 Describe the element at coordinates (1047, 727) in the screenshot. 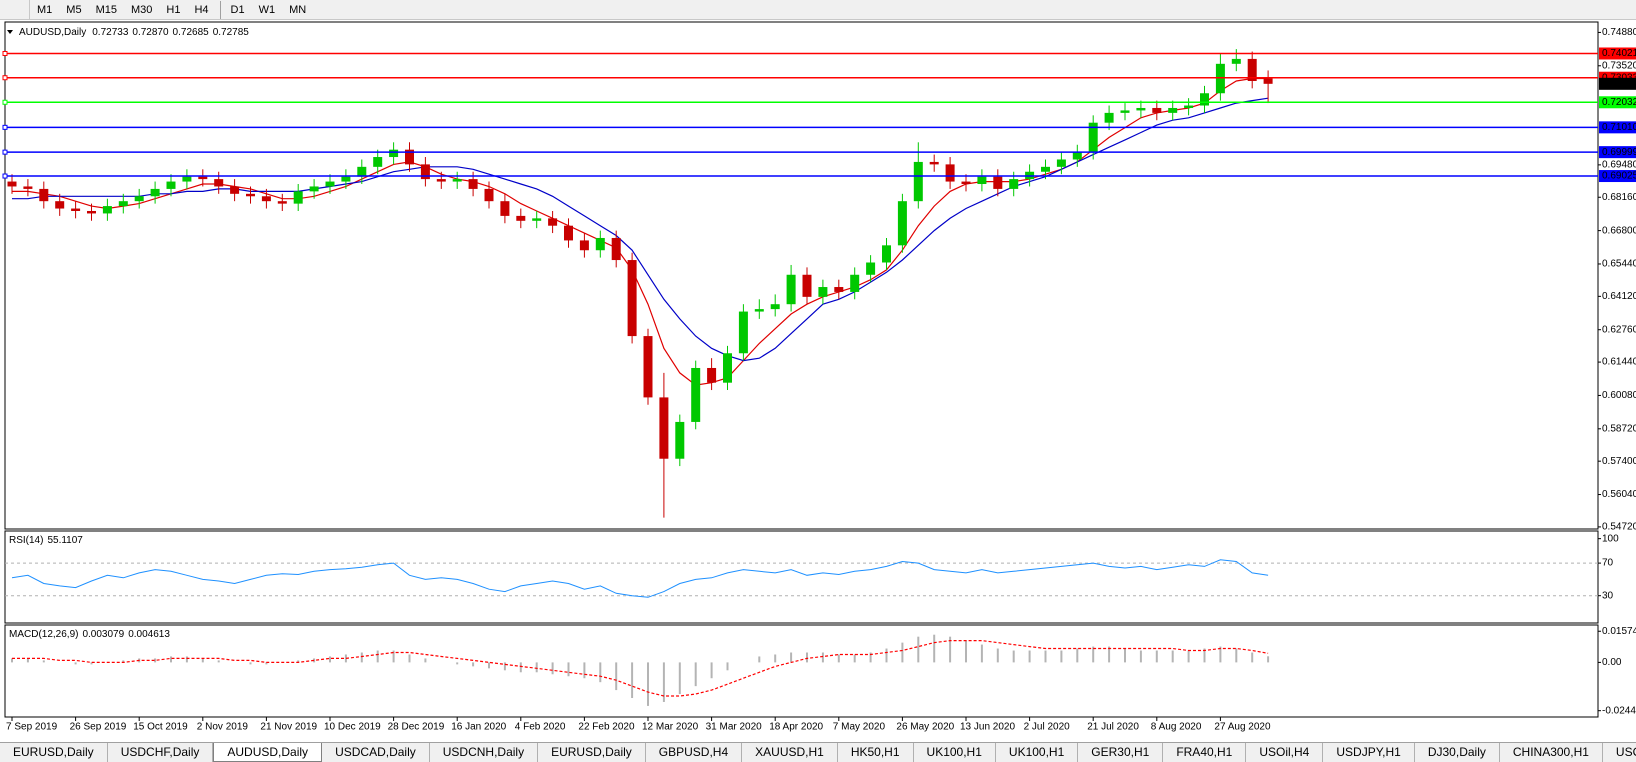

I see `x-tick-label: 2 Jul 2020` at that location.